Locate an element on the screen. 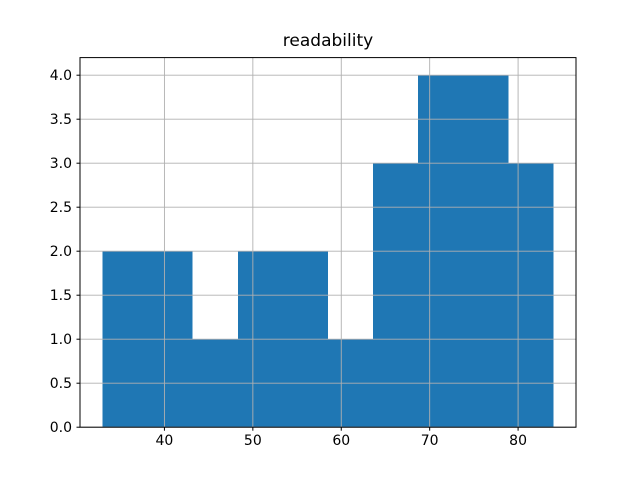 The image size is (640, 480). chart-title: readability is located at coordinates (328, 41).